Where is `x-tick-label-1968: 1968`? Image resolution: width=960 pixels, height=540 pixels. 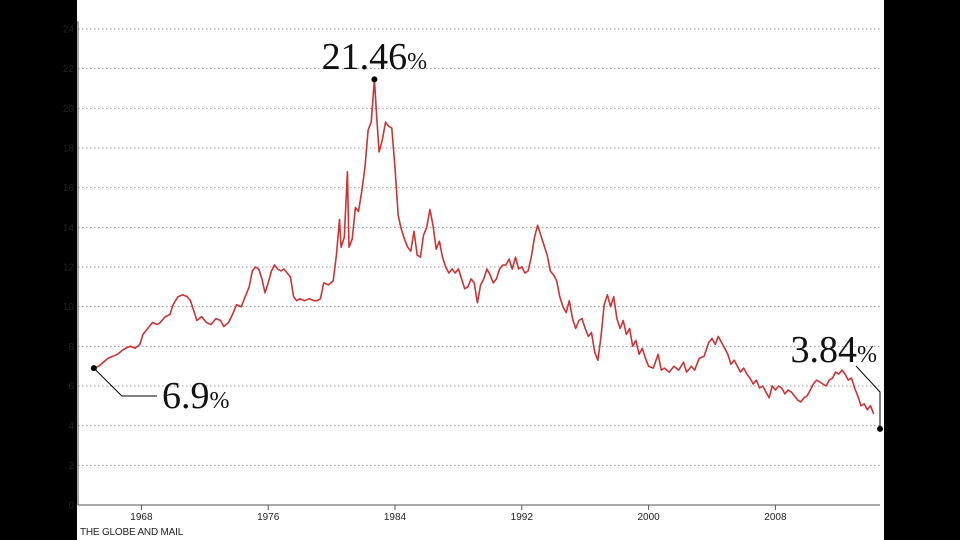
x-tick-label-1968: 1968 is located at coordinates (141, 517).